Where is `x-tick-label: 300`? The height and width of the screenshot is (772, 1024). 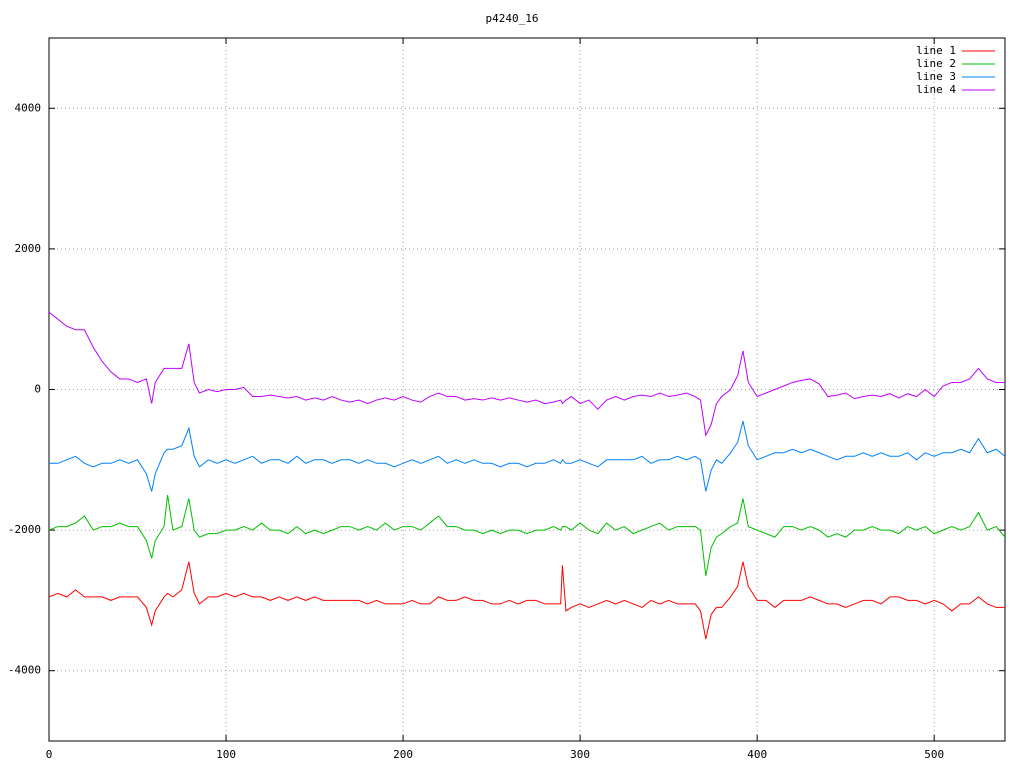 x-tick-label: 300 is located at coordinates (580, 754).